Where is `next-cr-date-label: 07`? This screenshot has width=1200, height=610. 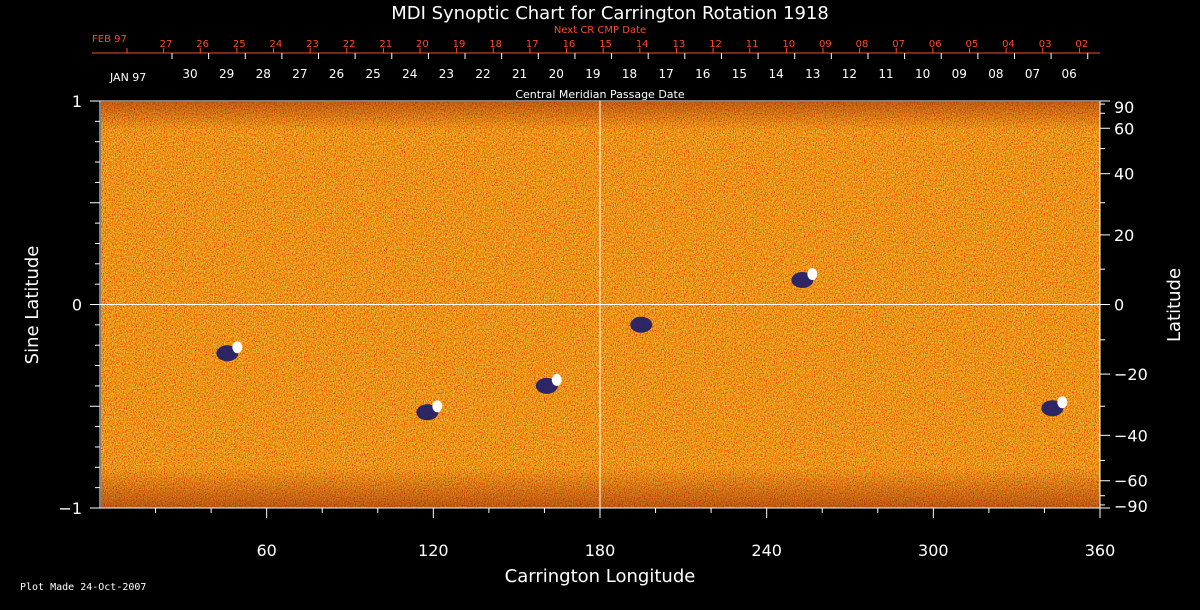 next-cr-date-label: 07 is located at coordinates (898, 44).